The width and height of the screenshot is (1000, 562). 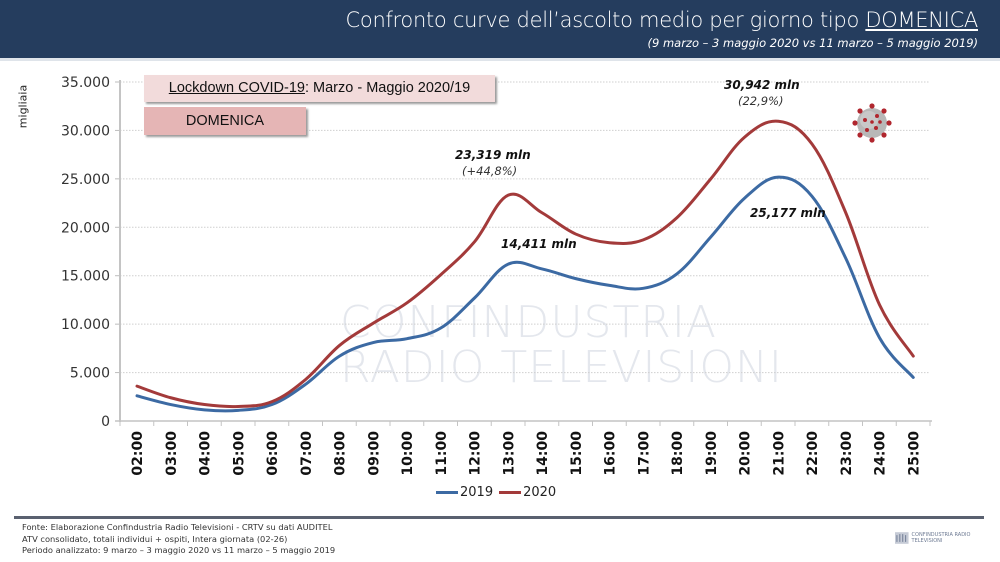 What do you see at coordinates (85, 325) in the screenshot?
I see `y-tick-label: 10.000` at bounding box center [85, 325].